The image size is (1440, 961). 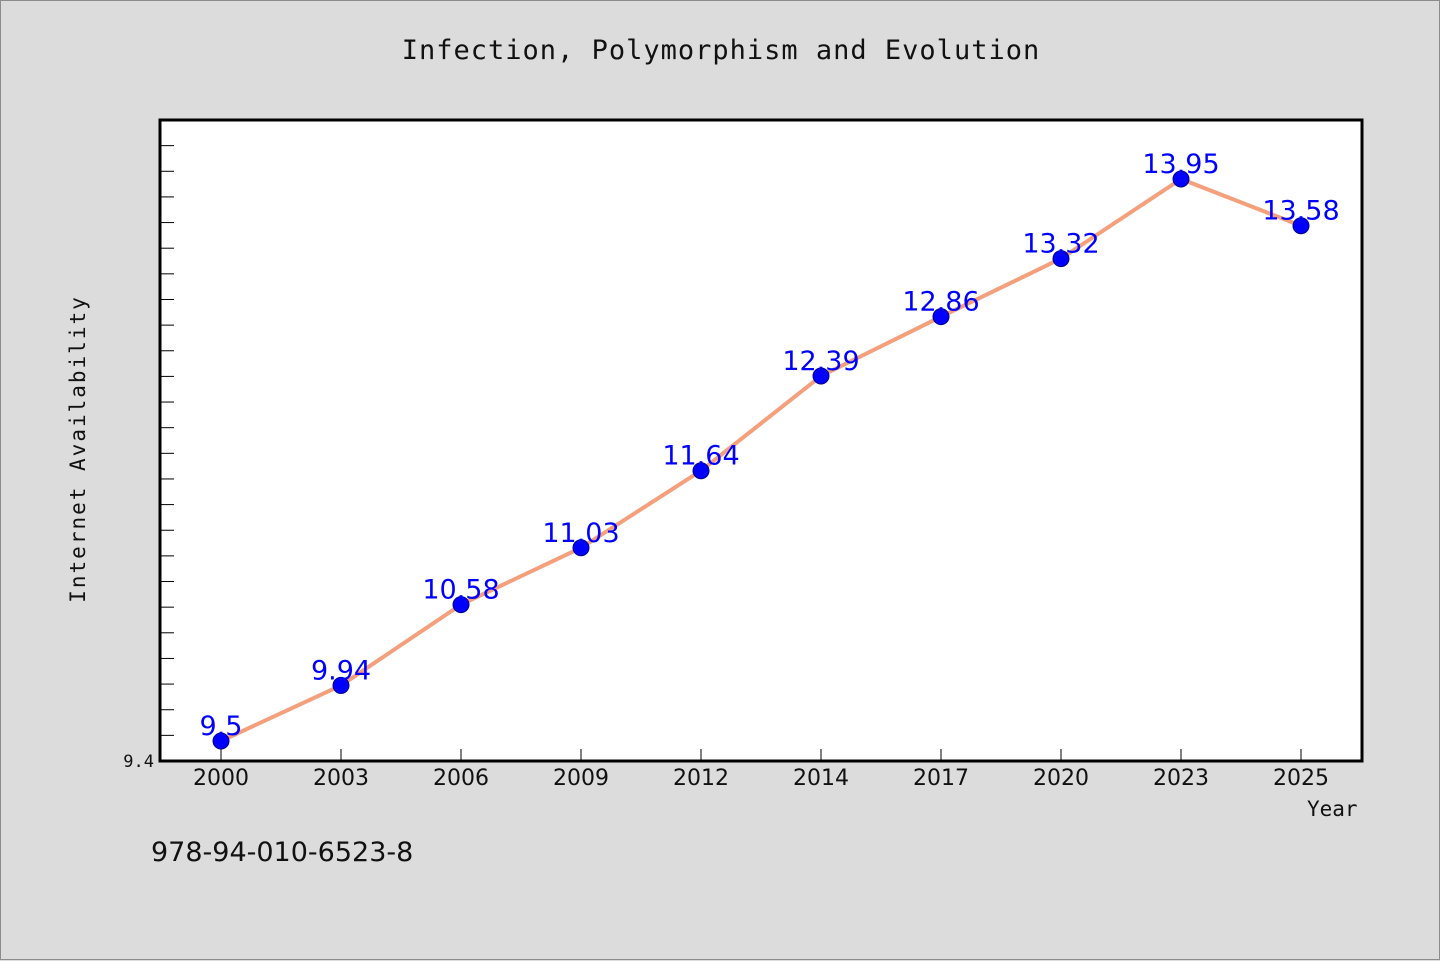 I want to click on x-tick-label: 2017, so click(x=941, y=778).